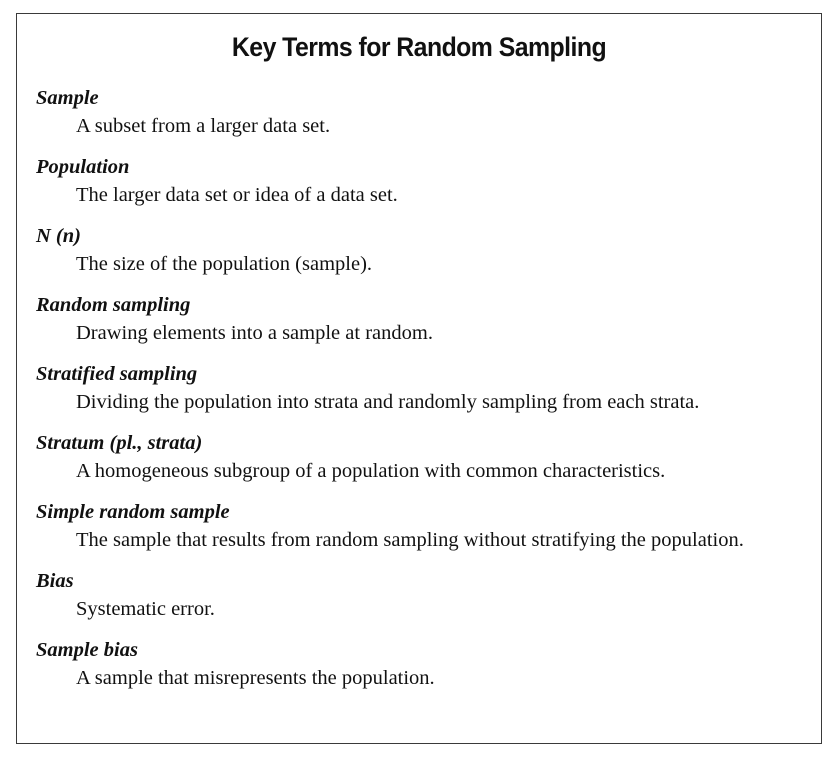 The height and width of the screenshot is (758, 836). Describe the element at coordinates (55, 581) in the screenshot. I see `term-name: Bias` at that location.